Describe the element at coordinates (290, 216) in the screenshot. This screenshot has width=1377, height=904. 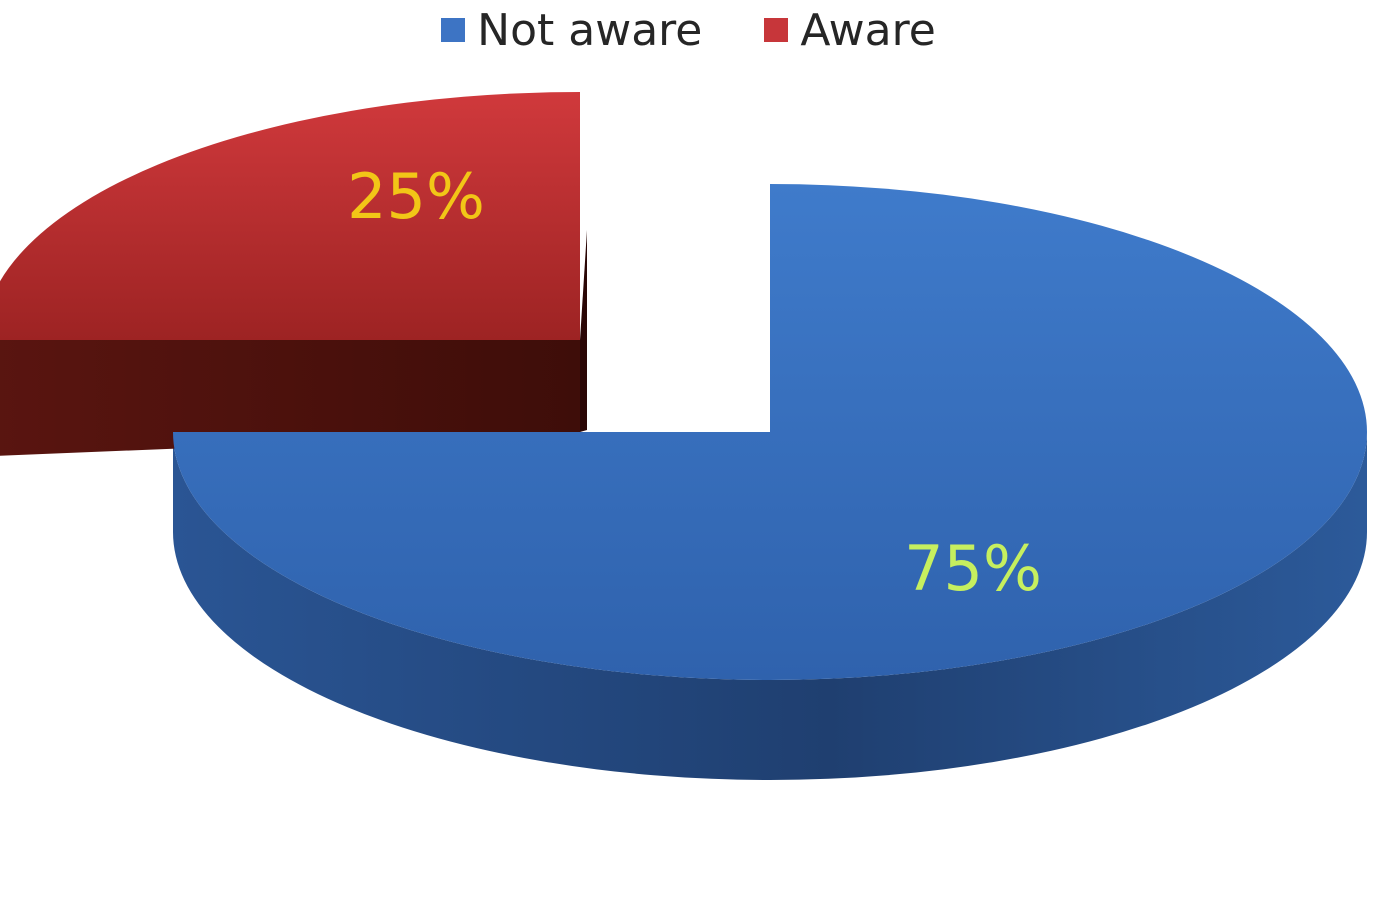
I see `pie-slice-aware` at that location.